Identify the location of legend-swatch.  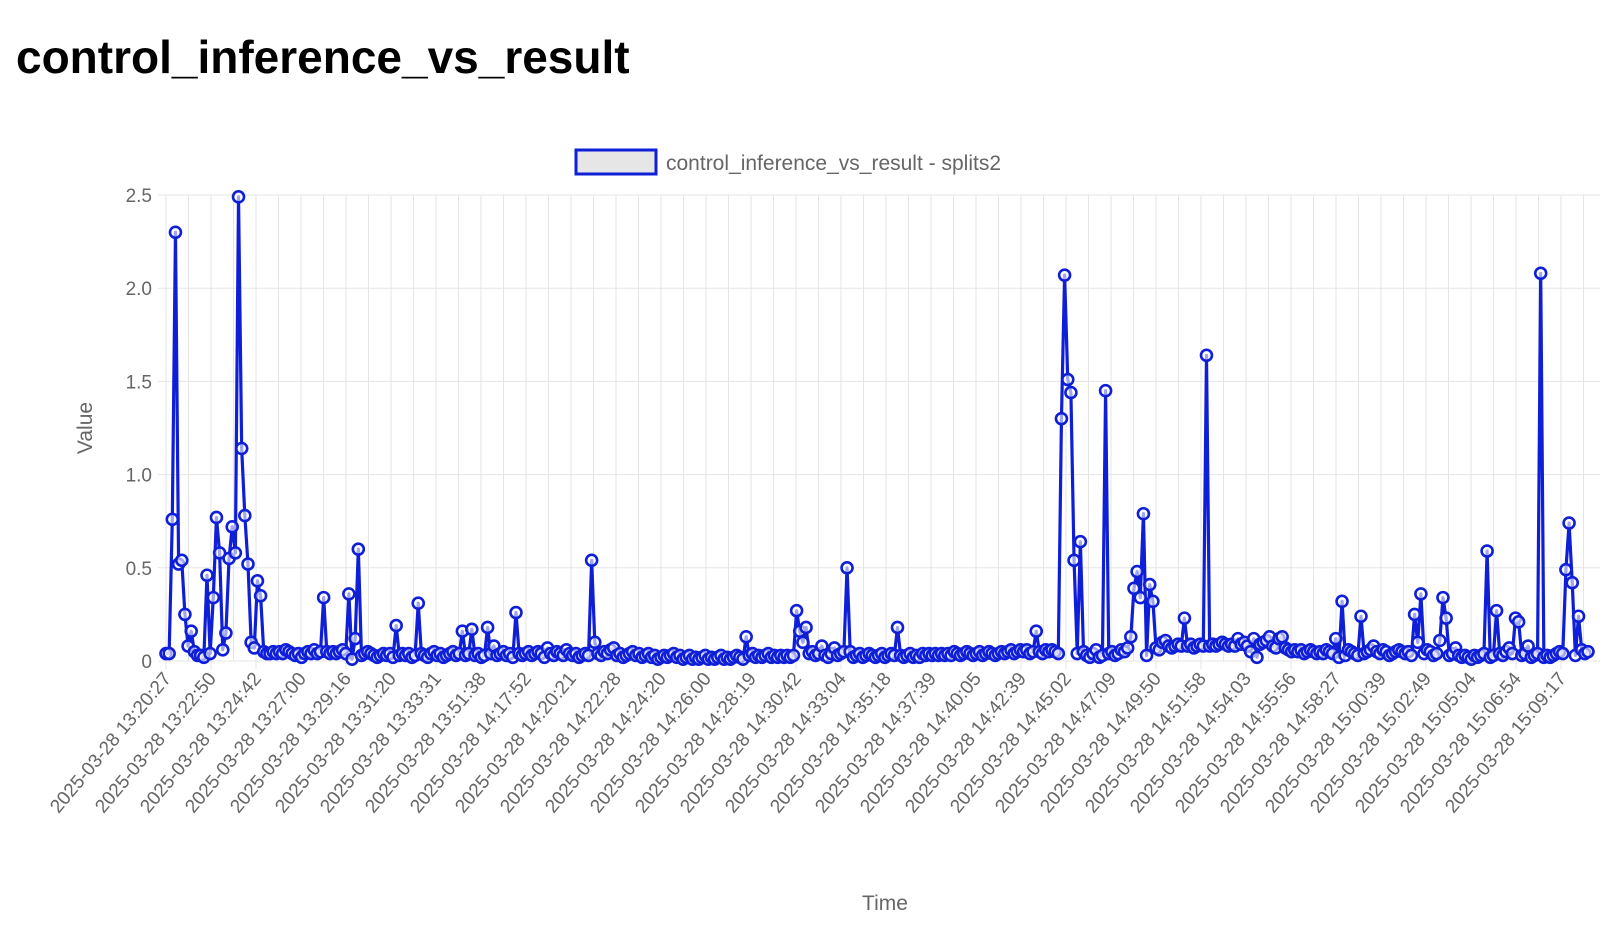
(616, 162).